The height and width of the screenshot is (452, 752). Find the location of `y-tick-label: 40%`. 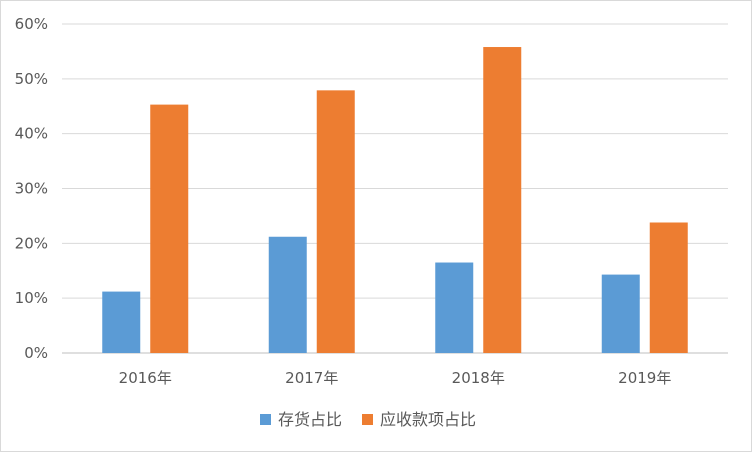

y-tick-label: 40% is located at coordinates (31, 134).